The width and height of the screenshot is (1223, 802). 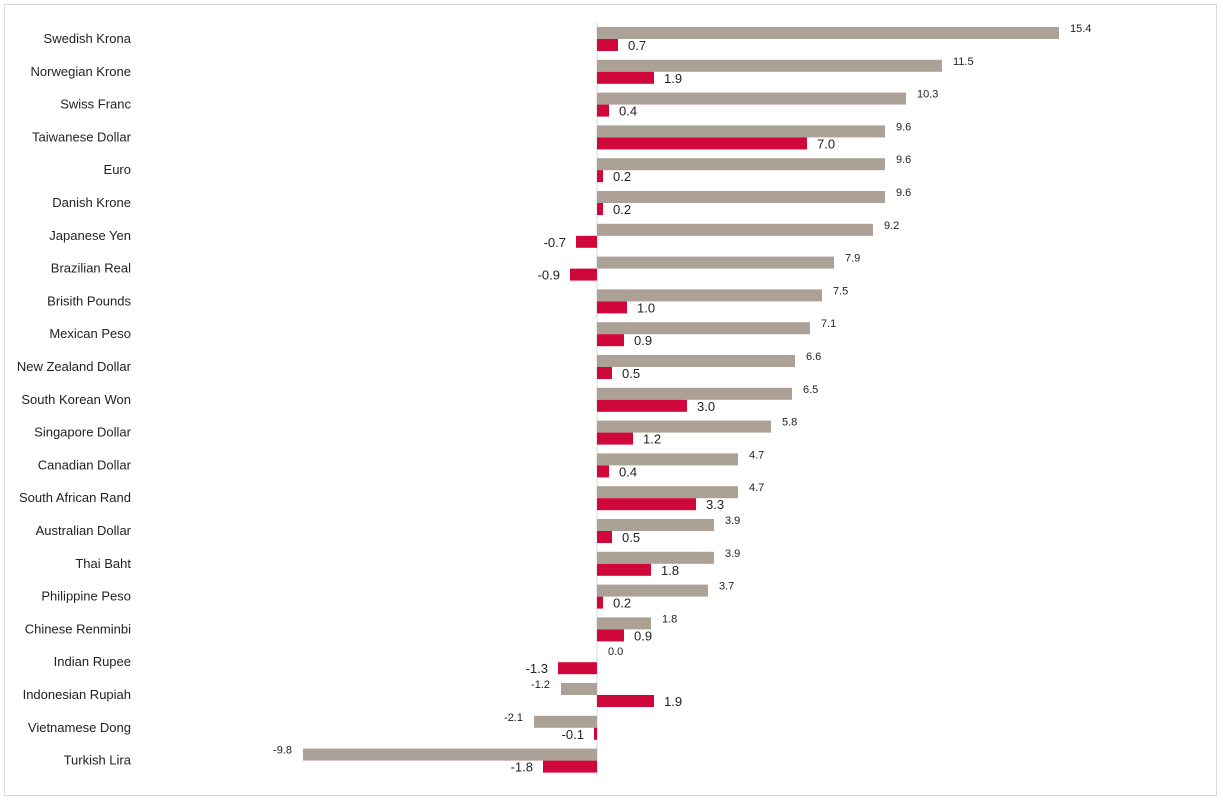 What do you see at coordinates (840, 291) in the screenshot?
I see `series-1-value-label: 7.5` at bounding box center [840, 291].